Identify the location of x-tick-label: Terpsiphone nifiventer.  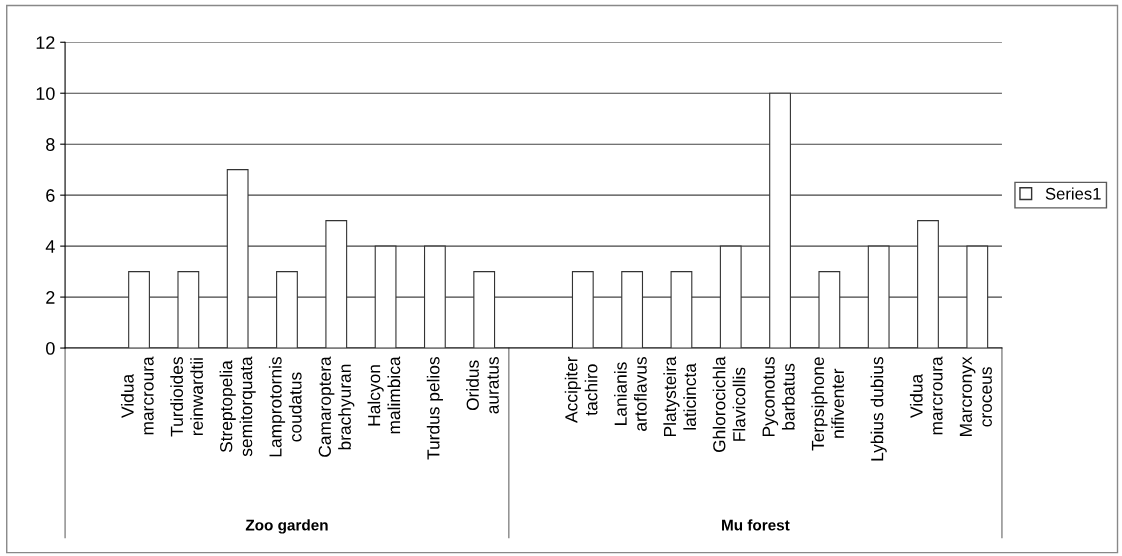
(827, 404).